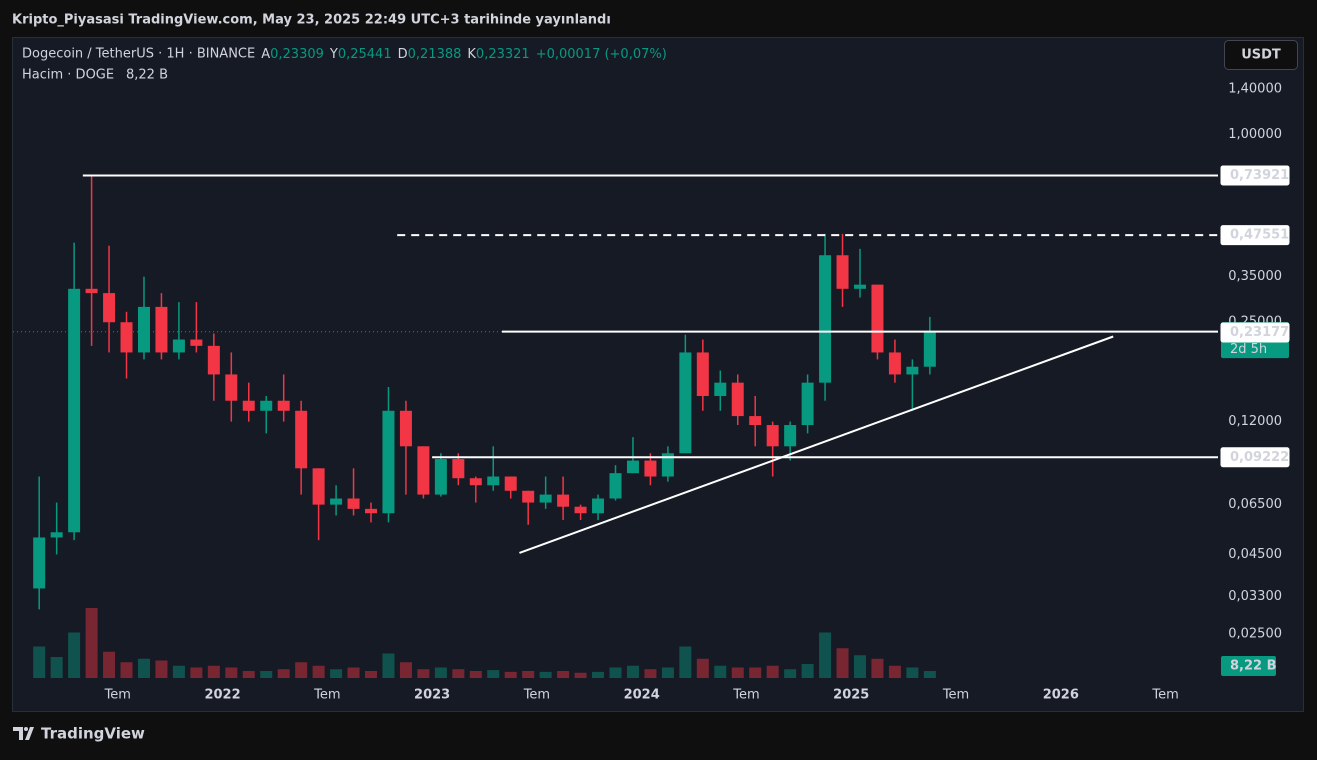  I want to click on ohlc-key: A, so click(265, 54).